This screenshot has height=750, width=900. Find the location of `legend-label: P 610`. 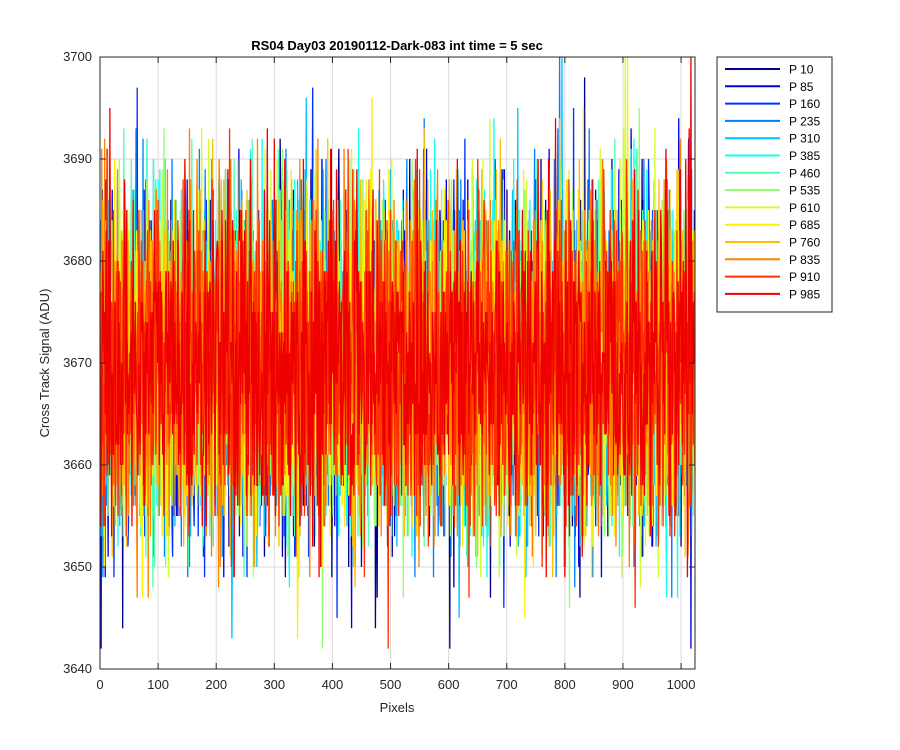

legend-label: P 610 is located at coordinates (804, 208).